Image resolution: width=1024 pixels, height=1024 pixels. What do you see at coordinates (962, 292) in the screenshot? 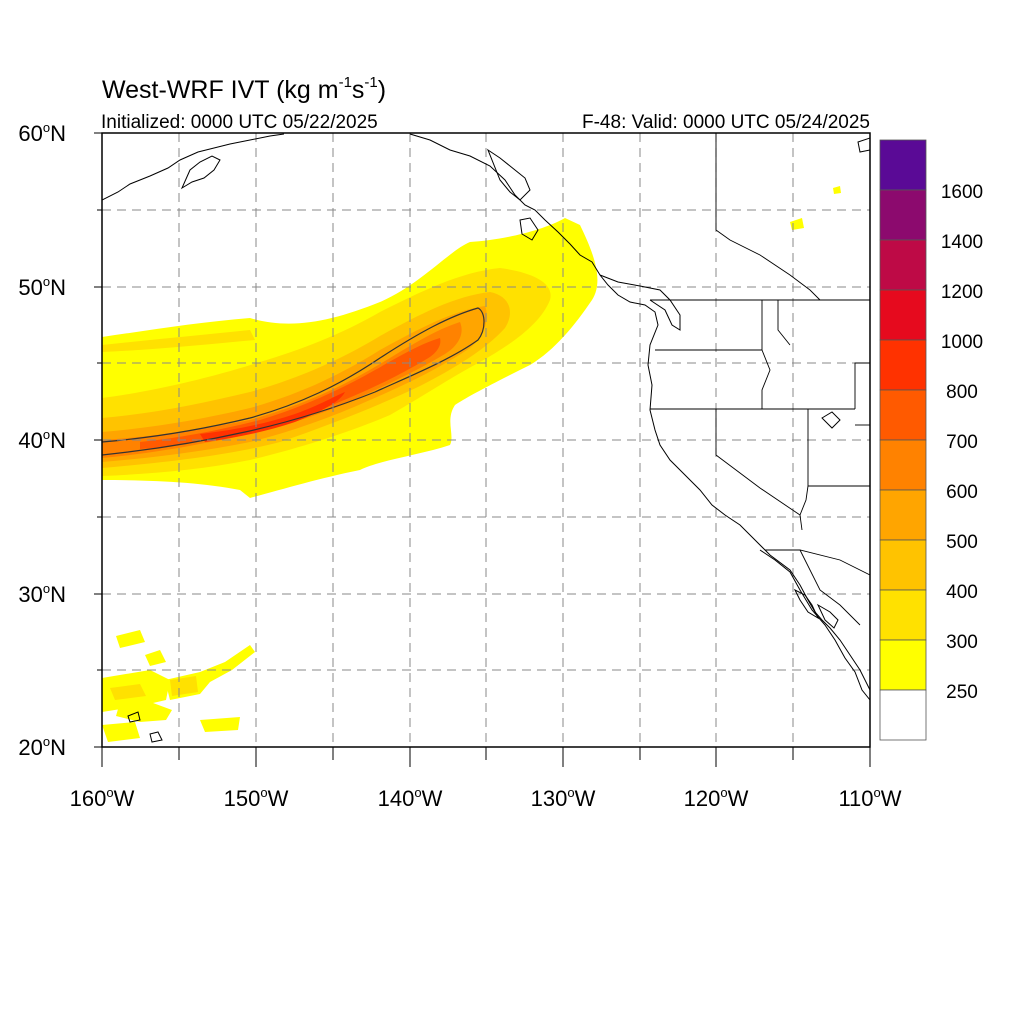
I see `colorbar-label: 1200` at bounding box center [962, 292].